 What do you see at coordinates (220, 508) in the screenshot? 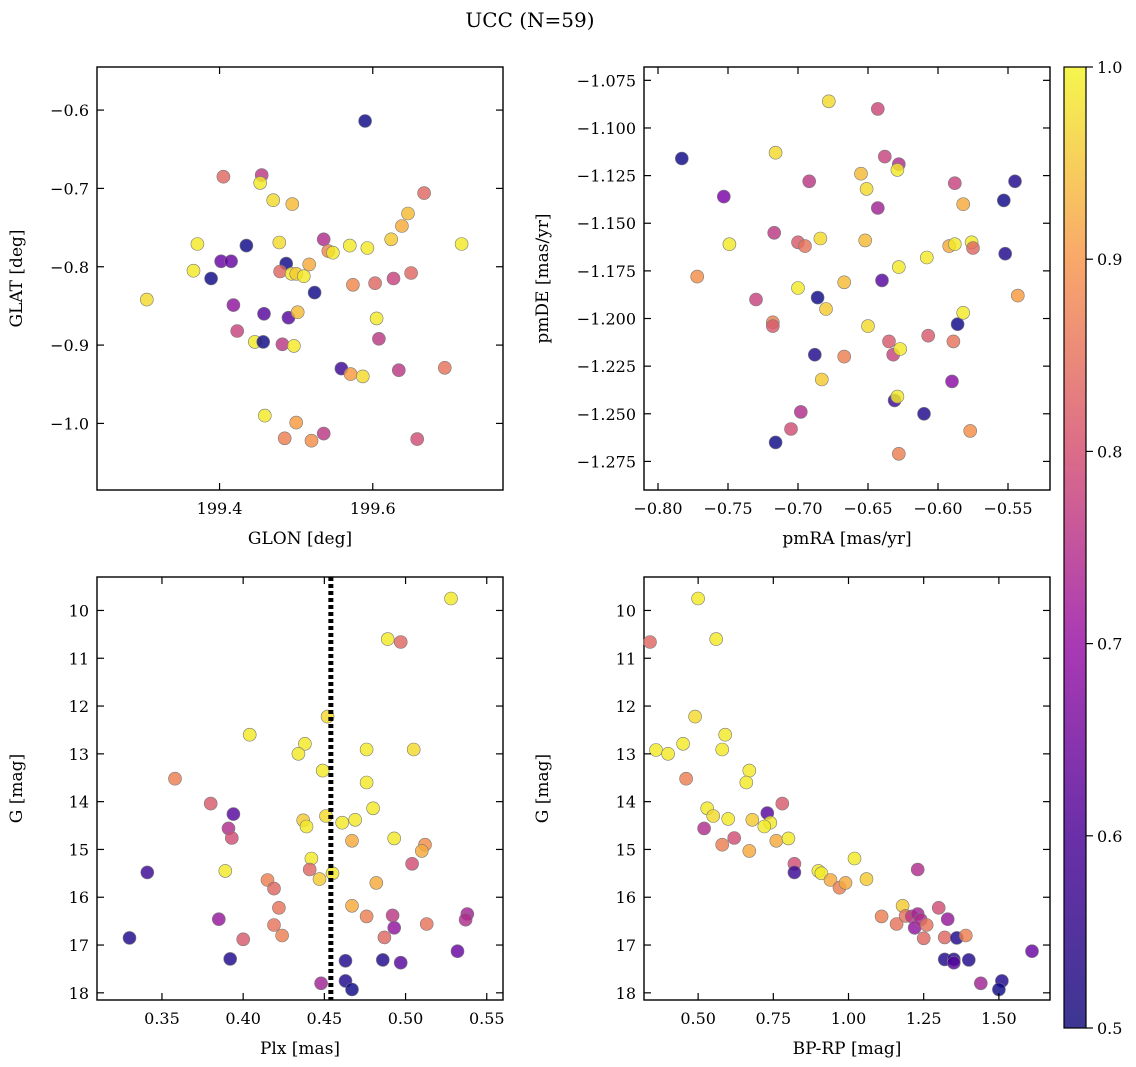
I see `x-tick-label: 199.4` at bounding box center [220, 508].